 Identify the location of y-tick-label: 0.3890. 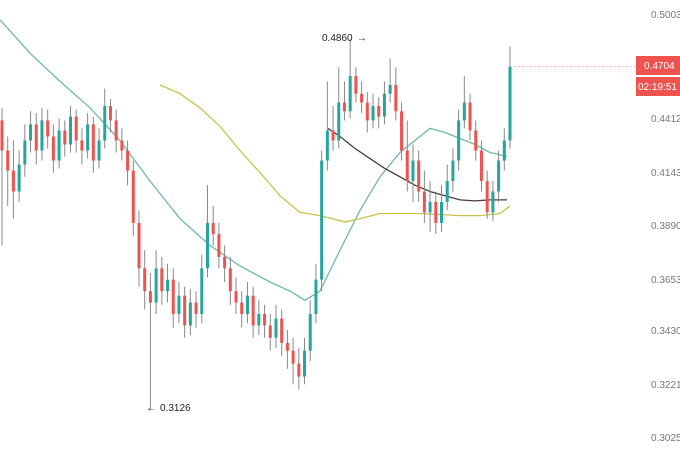
(665, 226).